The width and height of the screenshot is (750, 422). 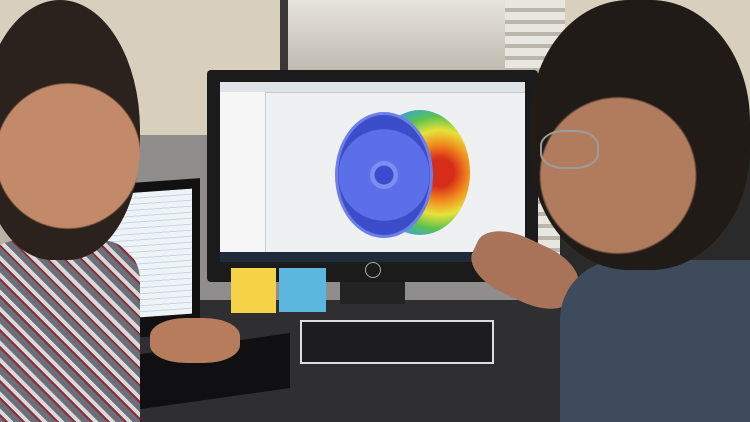 What do you see at coordinates (372, 257) in the screenshot?
I see `taskbar` at bounding box center [372, 257].